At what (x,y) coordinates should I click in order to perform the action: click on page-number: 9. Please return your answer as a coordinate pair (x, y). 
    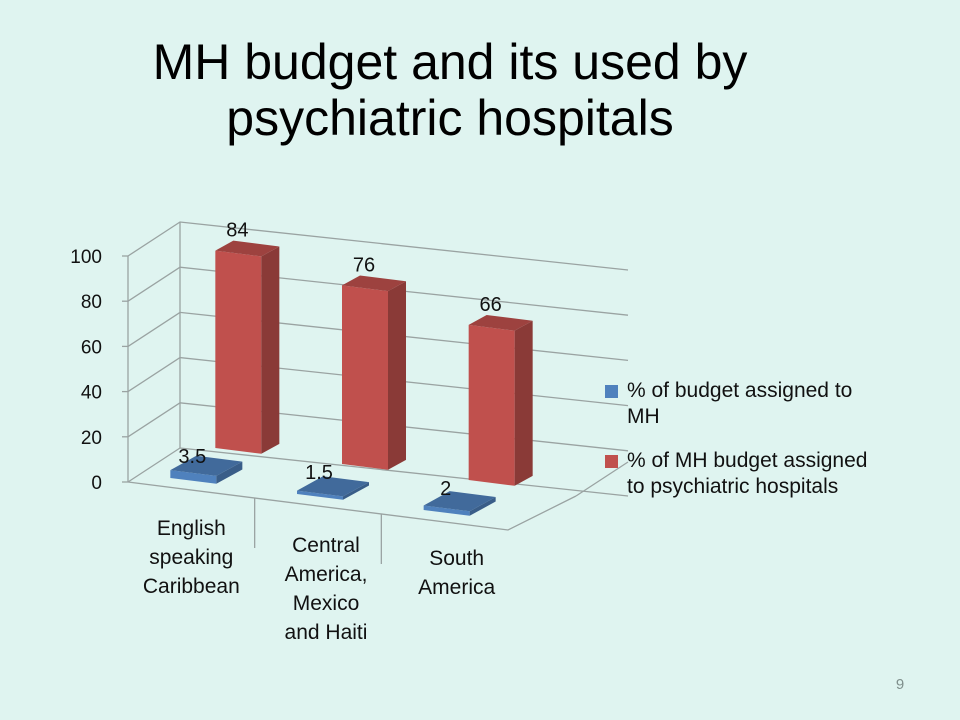
    Looking at the image, I should click on (900, 684).